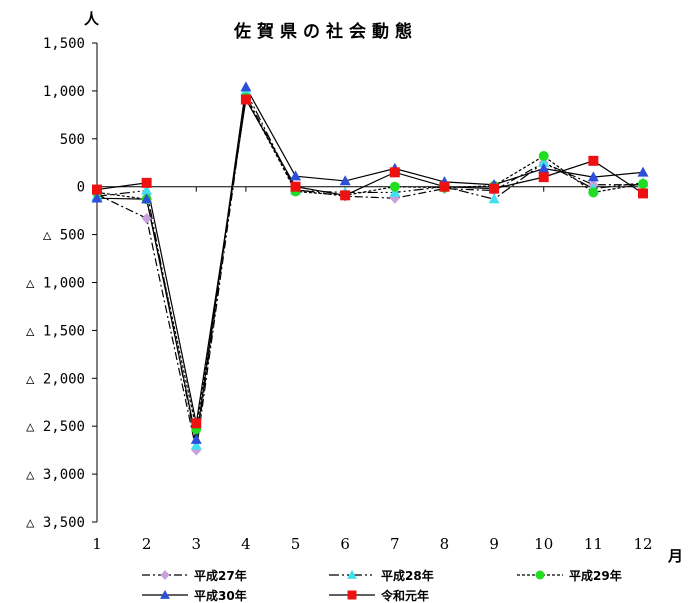  I want to click on legend-label: 平成30年, so click(220, 595).